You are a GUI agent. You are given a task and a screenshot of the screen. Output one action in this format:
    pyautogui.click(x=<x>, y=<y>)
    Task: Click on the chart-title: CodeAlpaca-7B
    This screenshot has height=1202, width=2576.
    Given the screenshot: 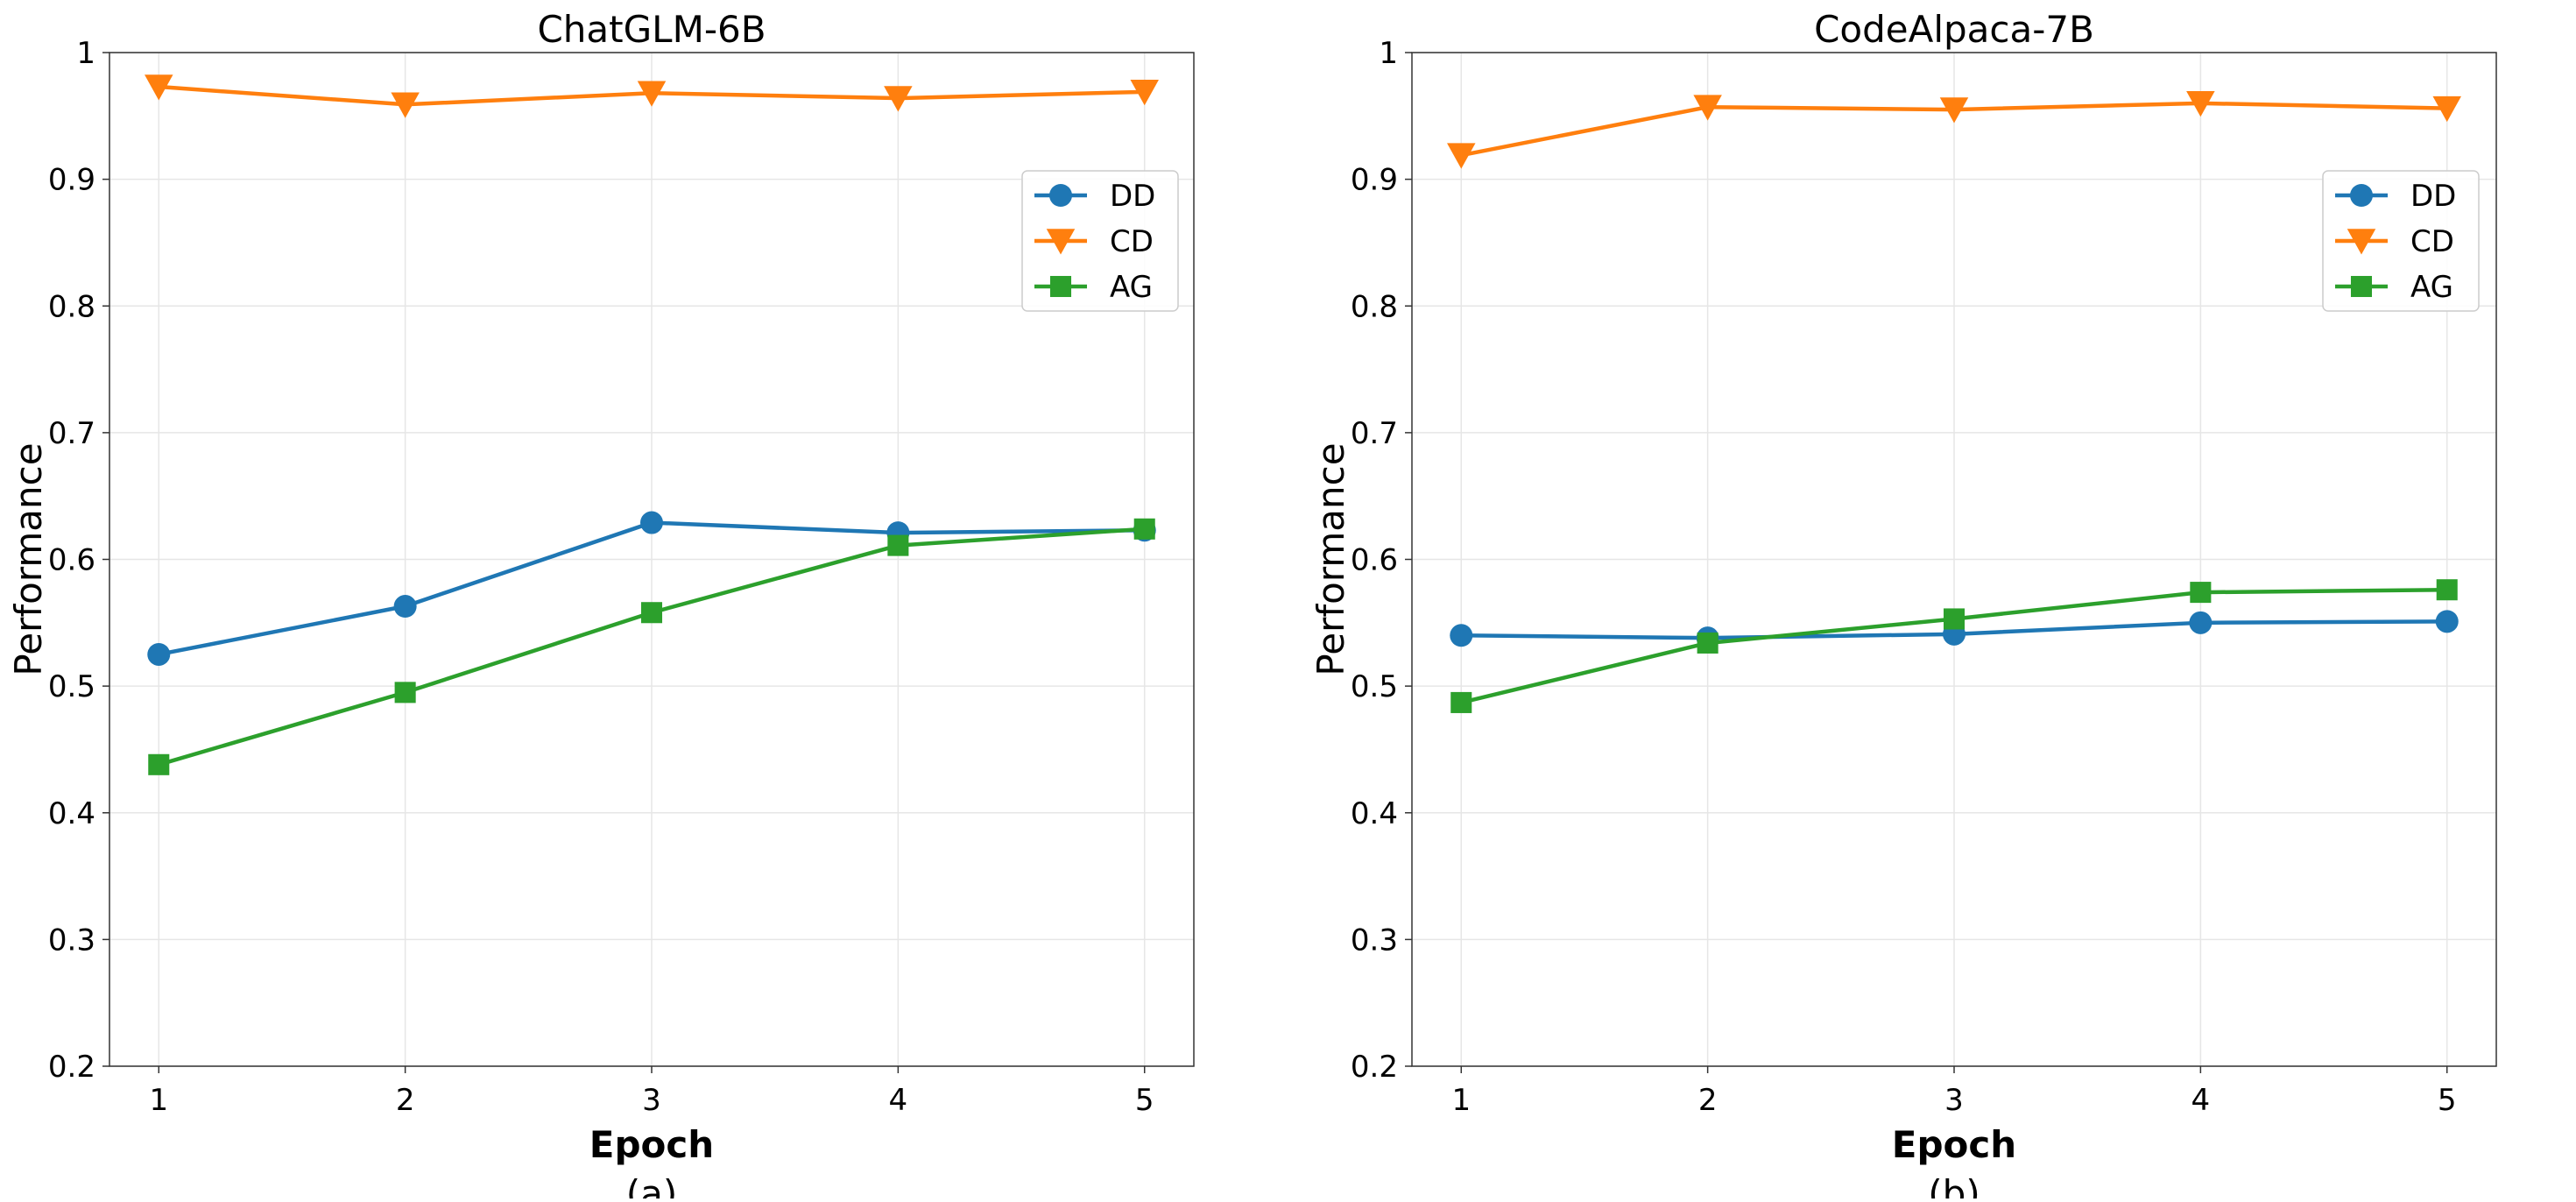 What is the action you would take?
    pyautogui.click(x=1954, y=30)
    